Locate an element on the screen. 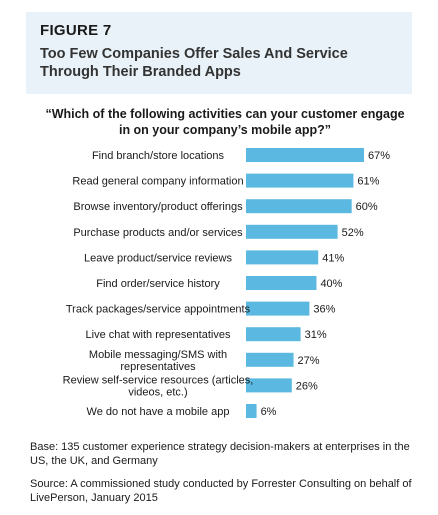 The image size is (438, 515). value-label: 27% is located at coordinates (309, 361).